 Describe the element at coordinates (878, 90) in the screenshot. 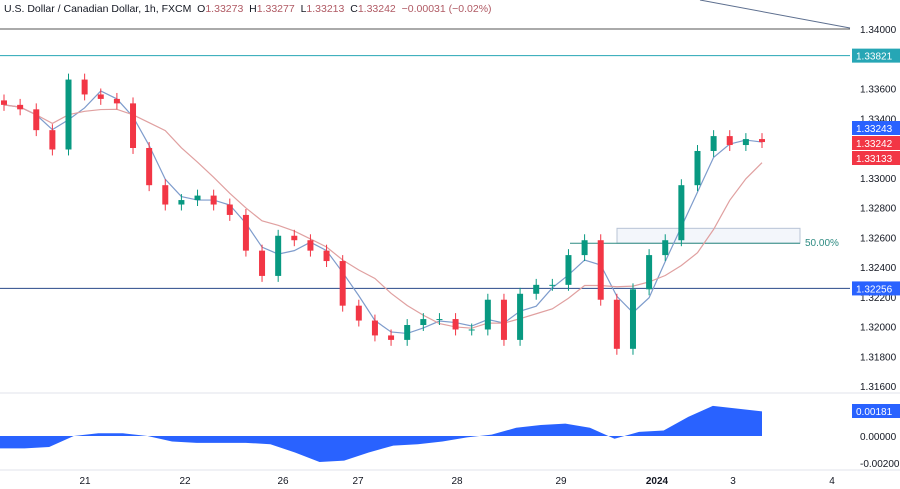

I see `price-tick: 1.33600` at that location.